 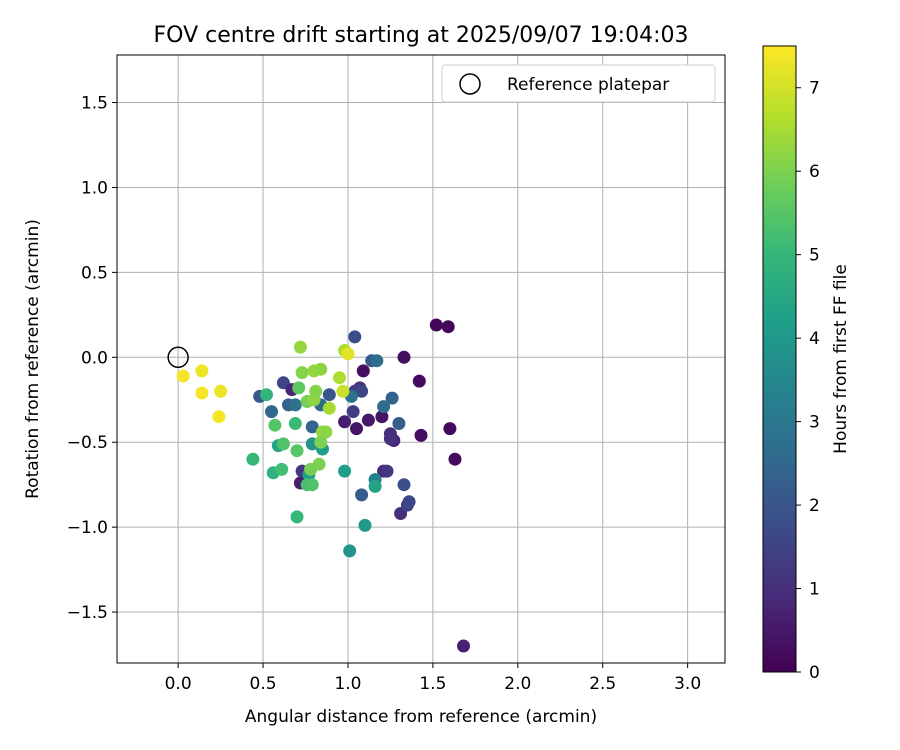 What do you see at coordinates (421, 717) in the screenshot?
I see `x-axis-label: Angular distance from reference (arcmin)` at bounding box center [421, 717].